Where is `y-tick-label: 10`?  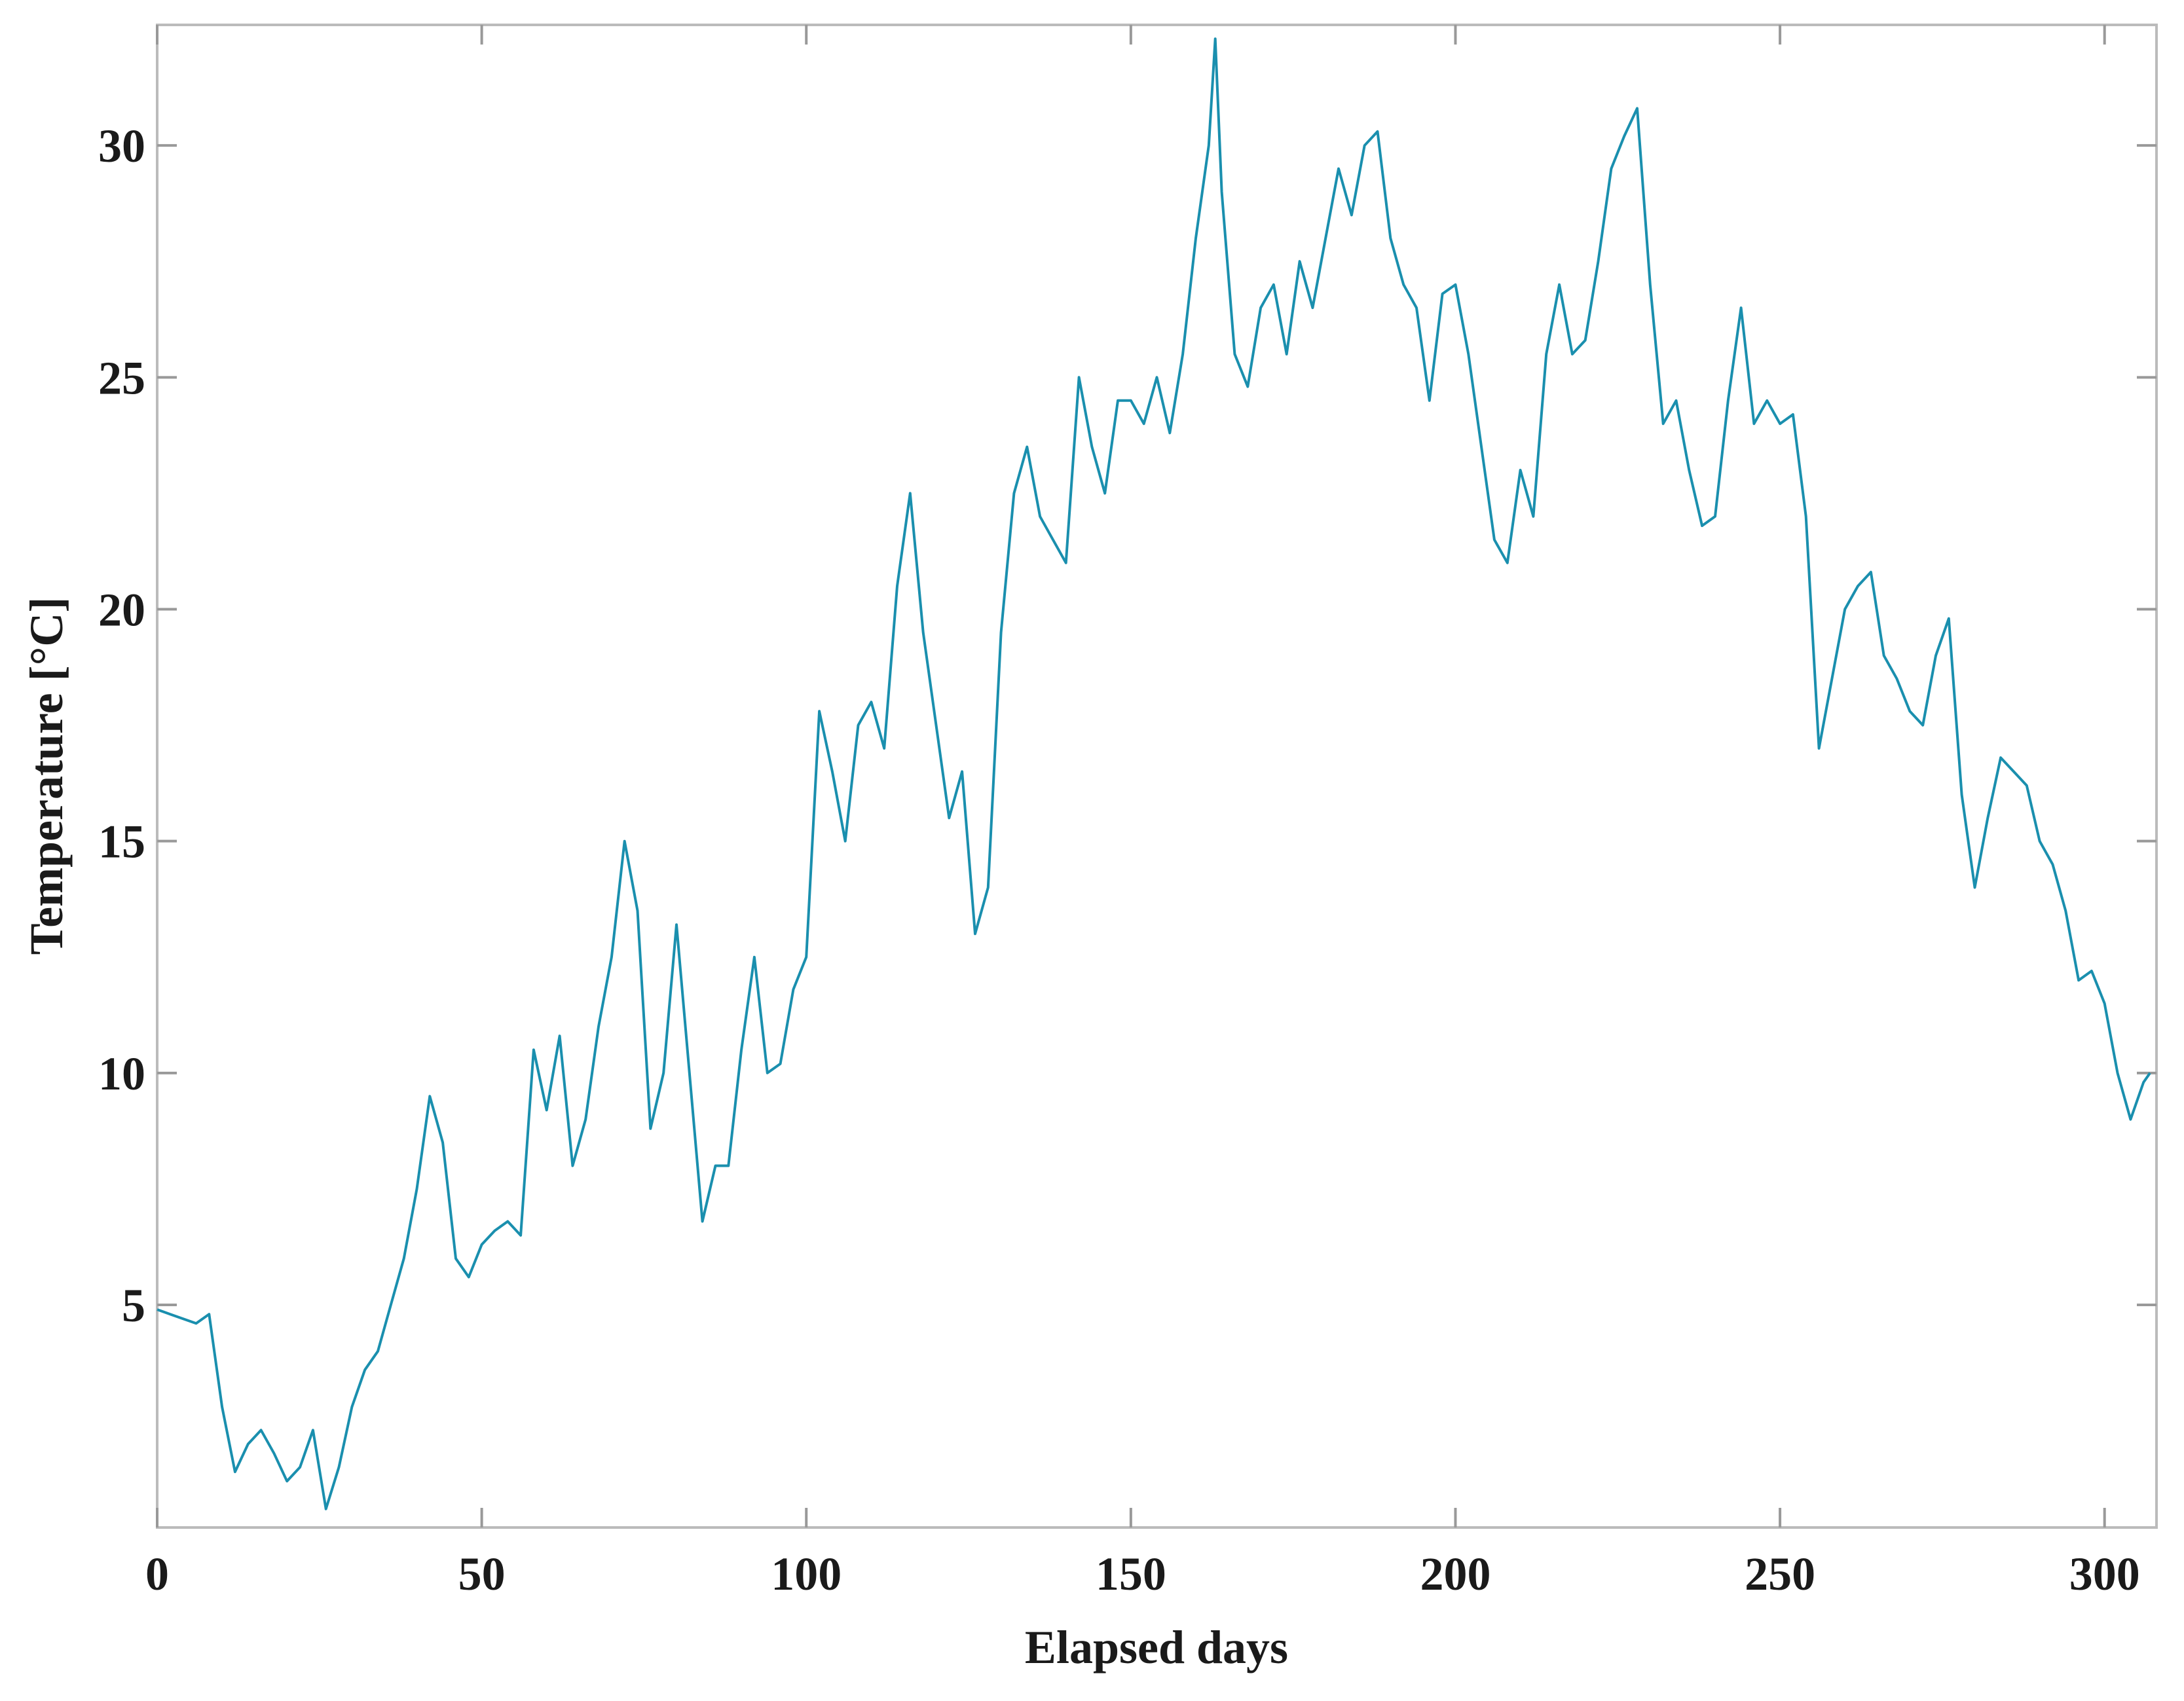
y-tick-label: 10 is located at coordinates (121, 1074).